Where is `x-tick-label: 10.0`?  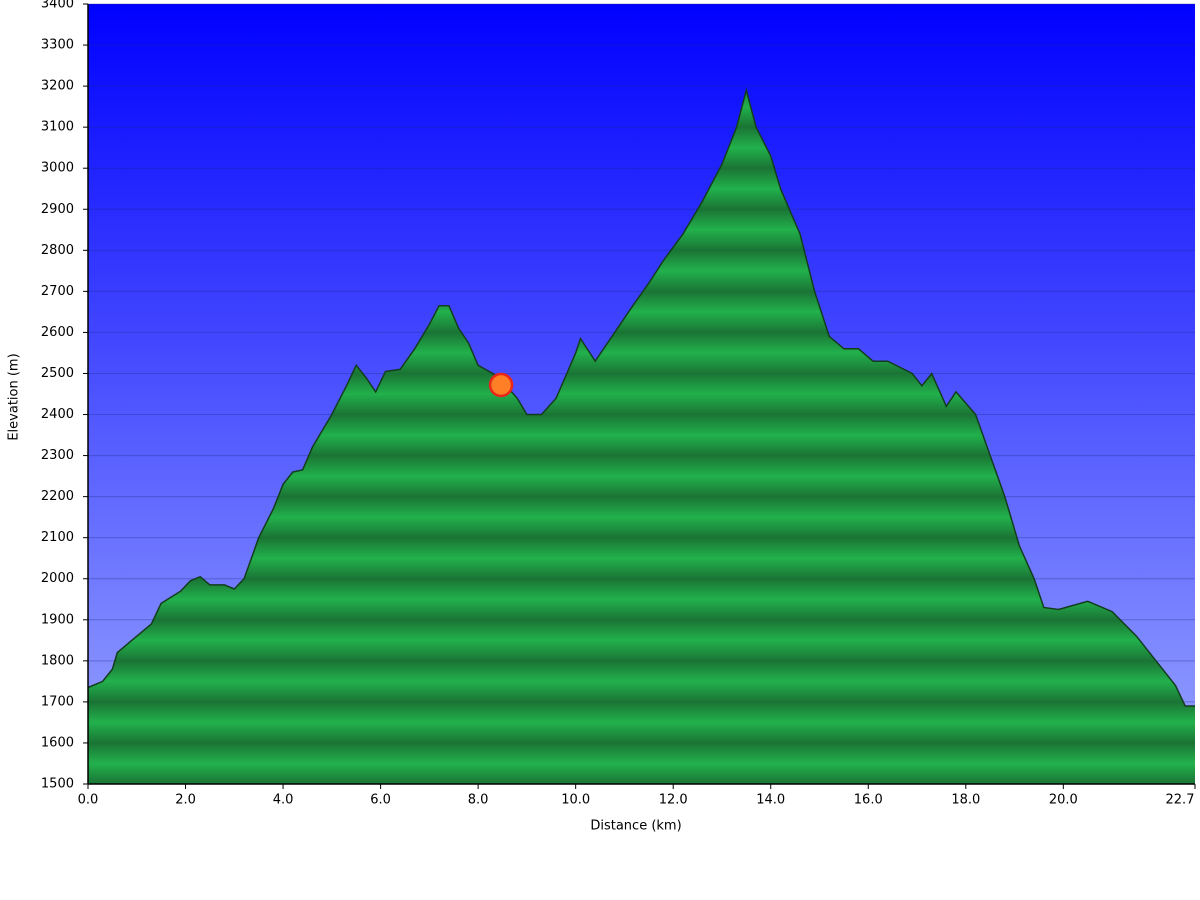 x-tick-label: 10.0 is located at coordinates (575, 800).